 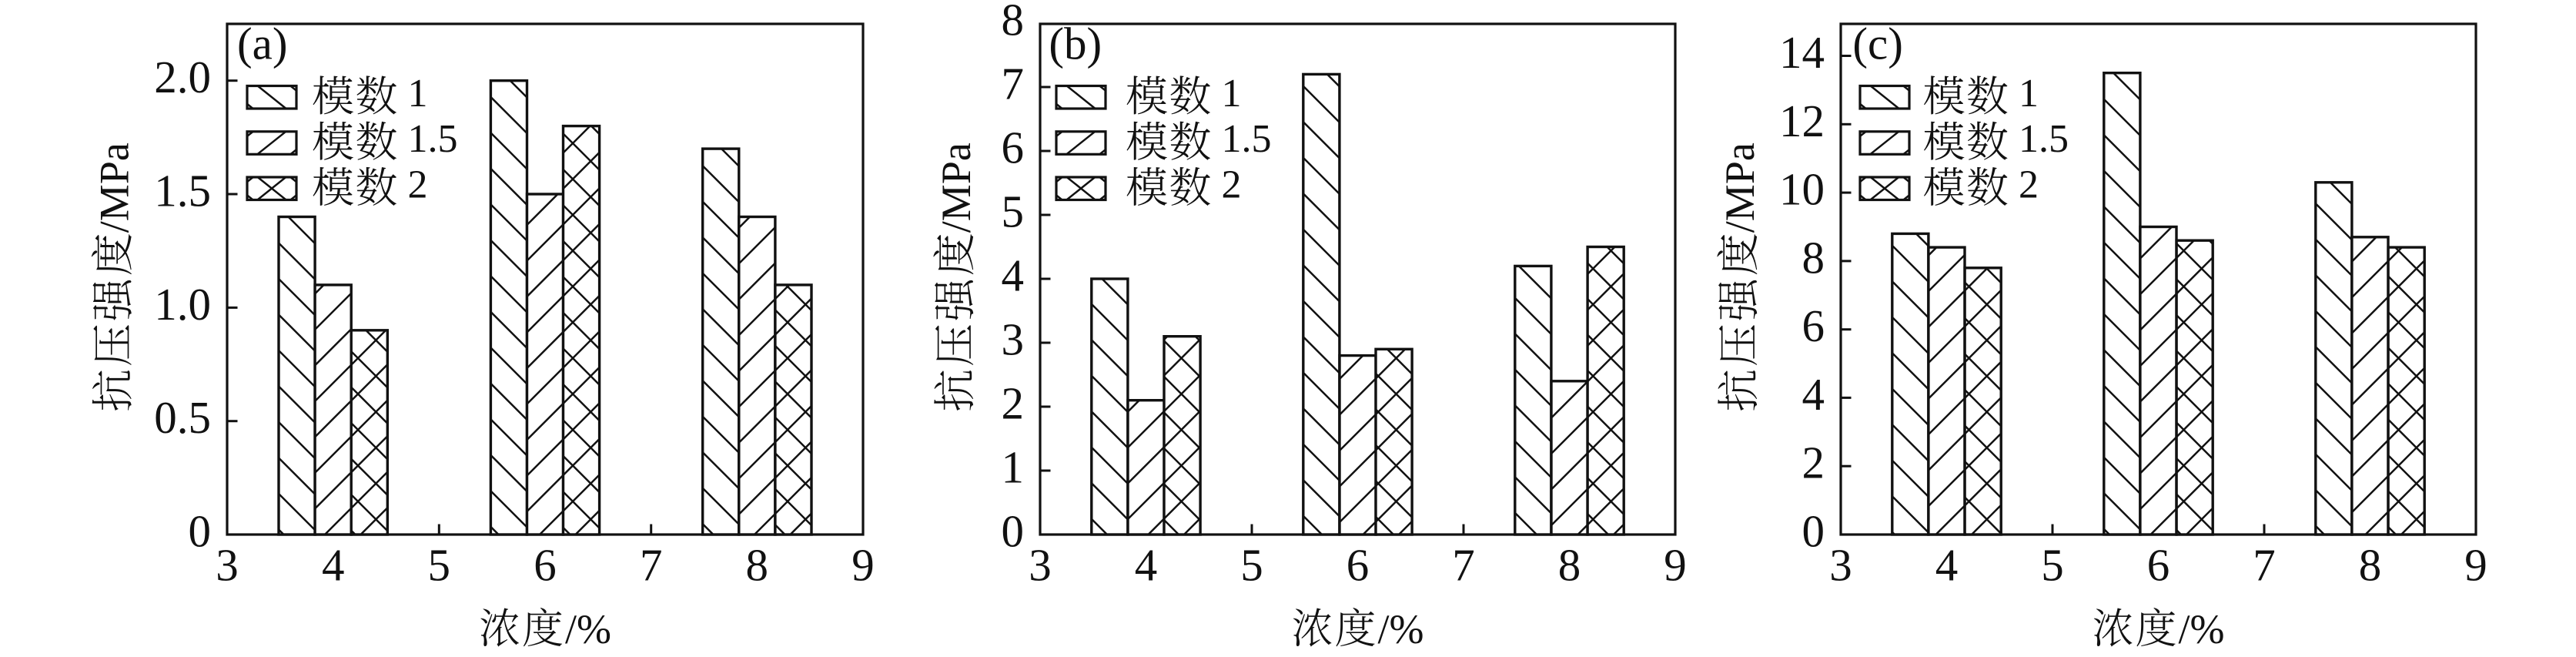 What do you see at coordinates (262, 43) in the screenshot?
I see `svg-text: (a)` at bounding box center [262, 43].